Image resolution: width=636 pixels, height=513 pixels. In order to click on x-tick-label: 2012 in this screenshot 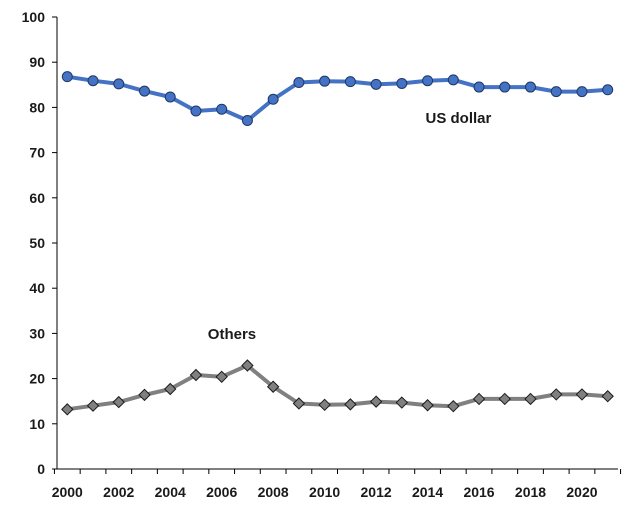, I will do `click(376, 492)`.